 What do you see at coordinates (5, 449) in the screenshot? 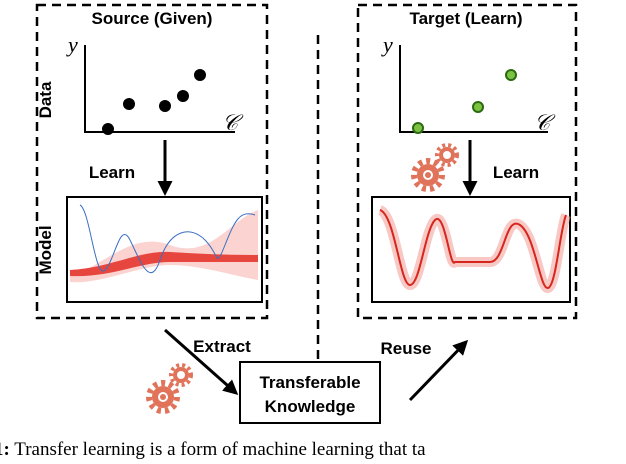
I see `caption-label: 1:` at bounding box center [5, 449].